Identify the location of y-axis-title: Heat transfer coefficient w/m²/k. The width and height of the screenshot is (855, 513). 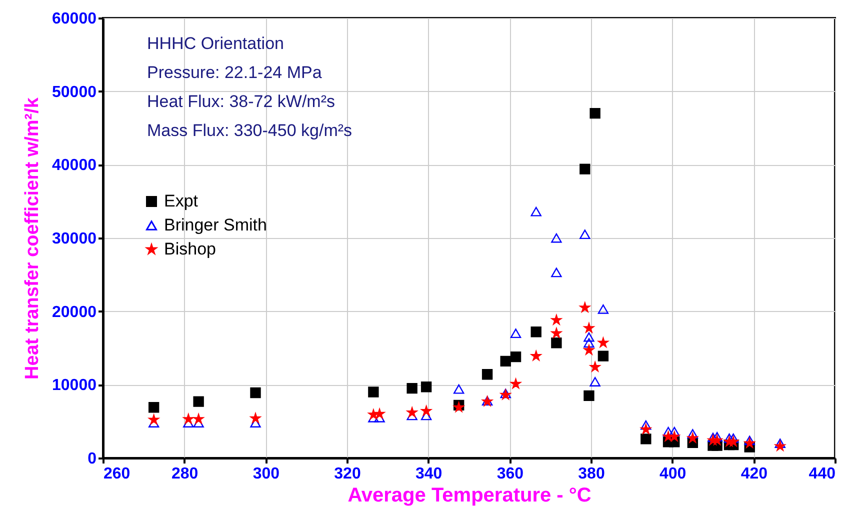
(33, 238).